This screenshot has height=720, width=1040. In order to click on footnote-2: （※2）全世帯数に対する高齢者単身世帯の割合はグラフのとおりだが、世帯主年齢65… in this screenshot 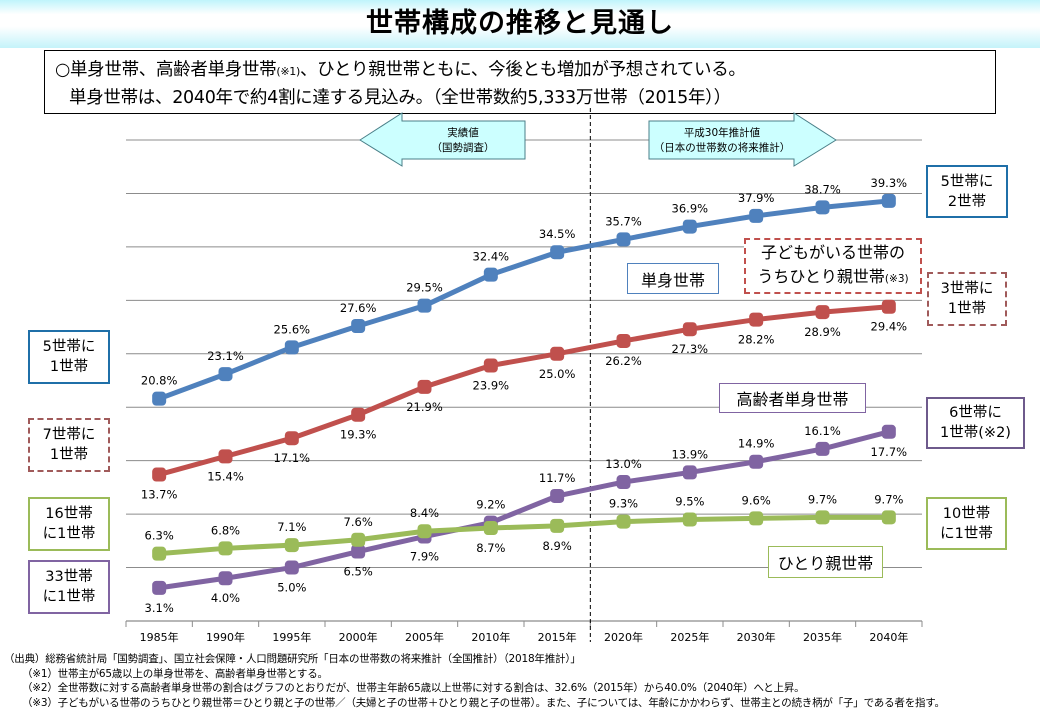, I will do `click(413, 688)`.